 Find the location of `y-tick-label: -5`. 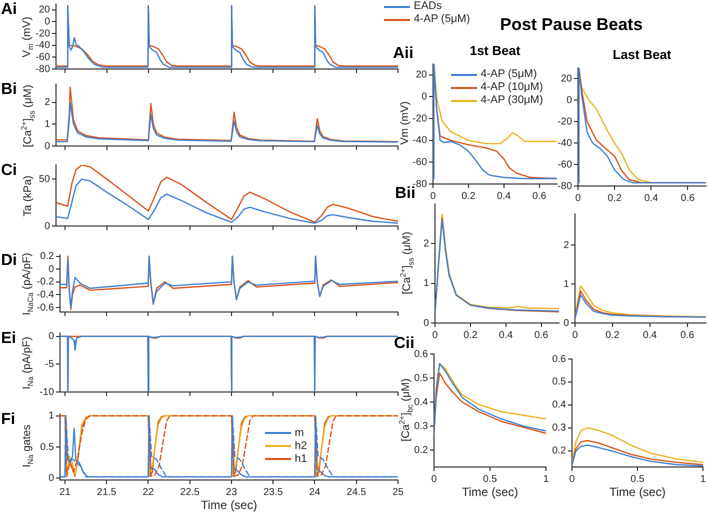

y-tick-label: -5 is located at coordinates (49, 364).